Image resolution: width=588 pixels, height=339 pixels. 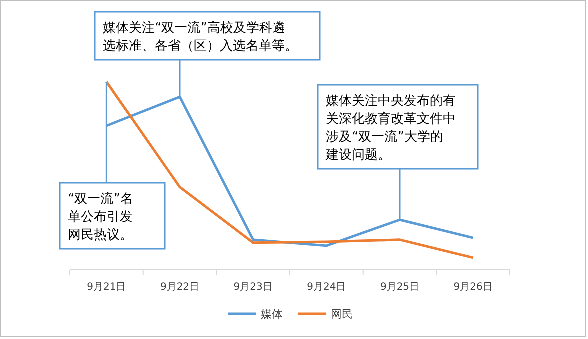 What do you see at coordinates (272, 314) in the screenshot?
I see `legend-label: 媒体` at bounding box center [272, 314].